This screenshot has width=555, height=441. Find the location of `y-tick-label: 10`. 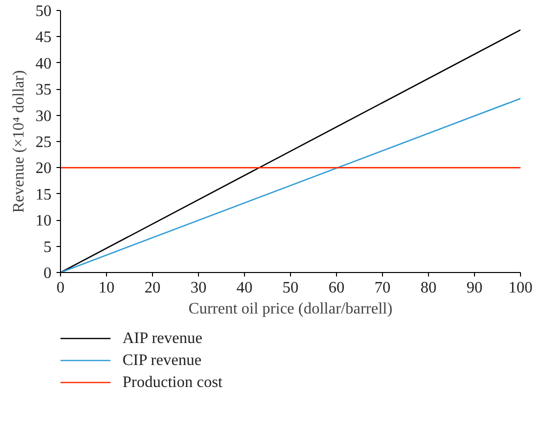

y-tick-label: 10 is located at coordinates (44, 221).